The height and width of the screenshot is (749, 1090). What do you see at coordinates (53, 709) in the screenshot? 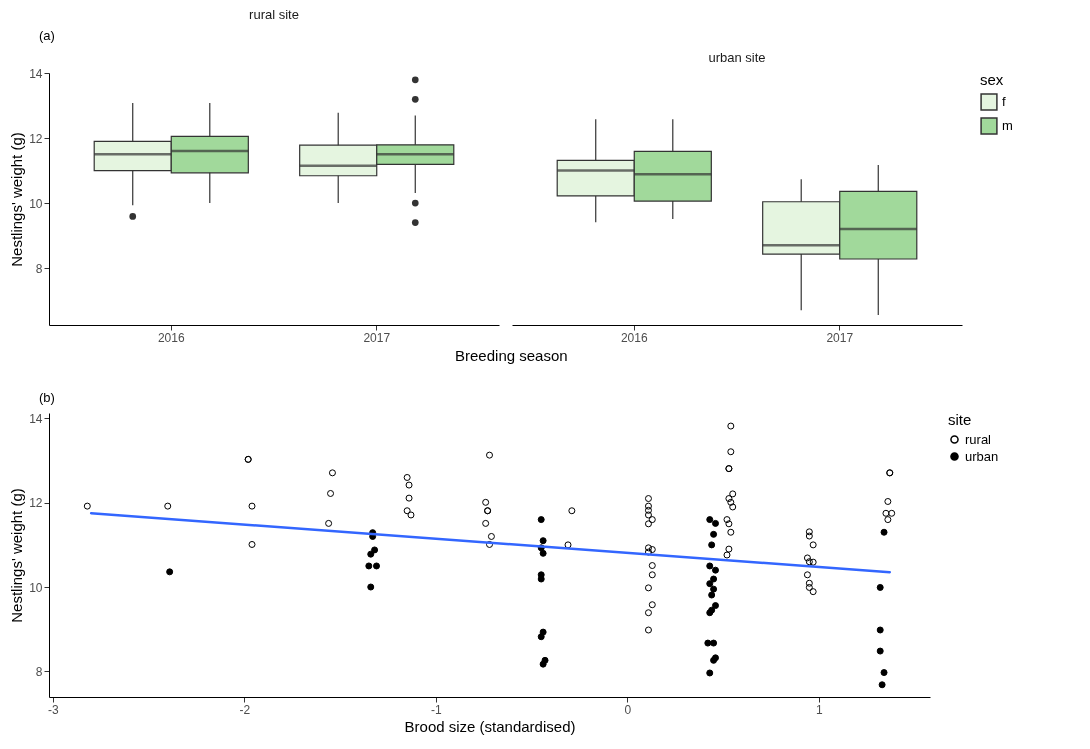
I see `x-tick-label: -3` at bounding box center [53, 709].